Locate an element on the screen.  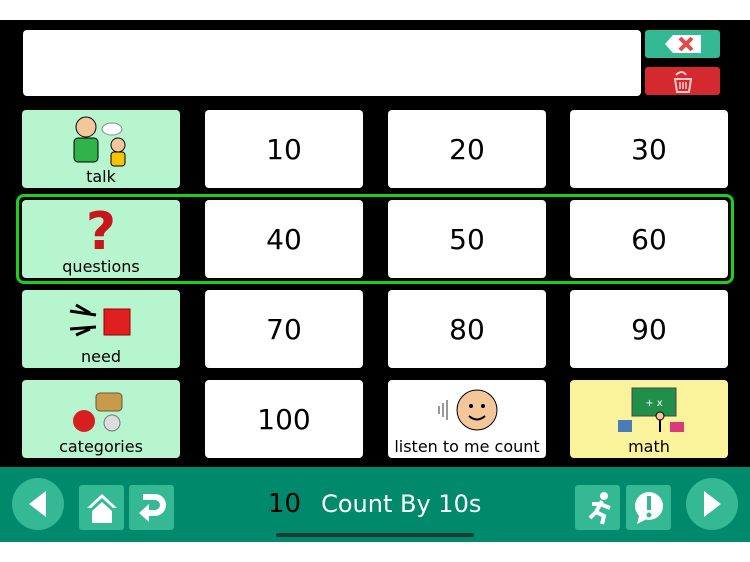
trash-icon is located at coordinates (682, 82).